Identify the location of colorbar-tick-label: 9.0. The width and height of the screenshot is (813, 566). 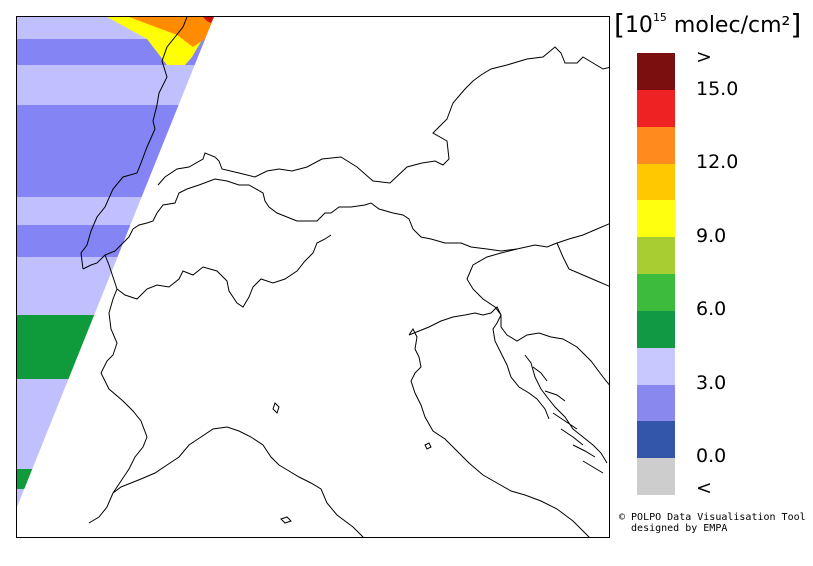
(711, 236).